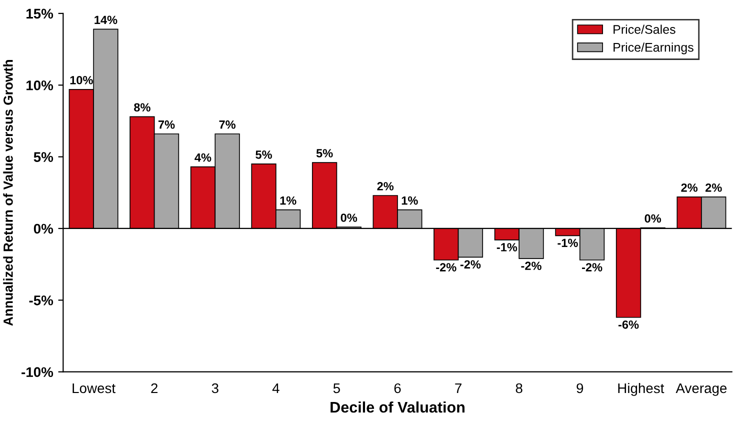 This screenshot has width=743, height=448. I want to click on x-tick-label: 7, so click(458, 388).